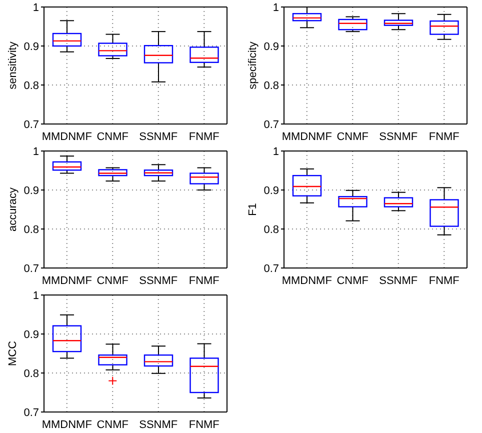 This screenshot has width=482, height=433. I want to click on y-axis-title: F1, so click(252, 209).